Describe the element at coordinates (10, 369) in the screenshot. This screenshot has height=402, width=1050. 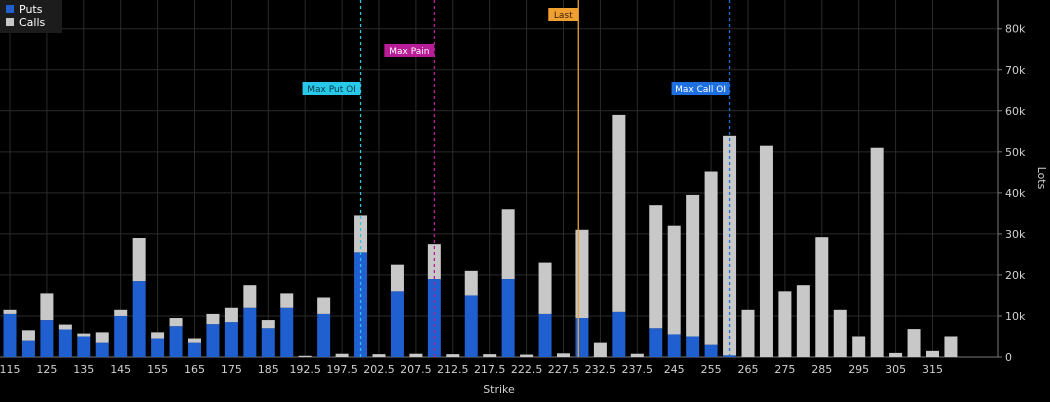
I see `x-tick-label: 115` at that location.